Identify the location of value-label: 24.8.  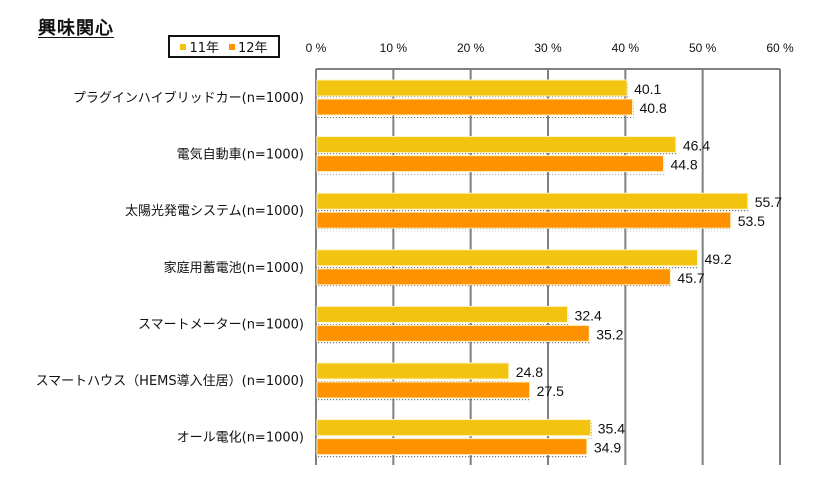
(529, 372).